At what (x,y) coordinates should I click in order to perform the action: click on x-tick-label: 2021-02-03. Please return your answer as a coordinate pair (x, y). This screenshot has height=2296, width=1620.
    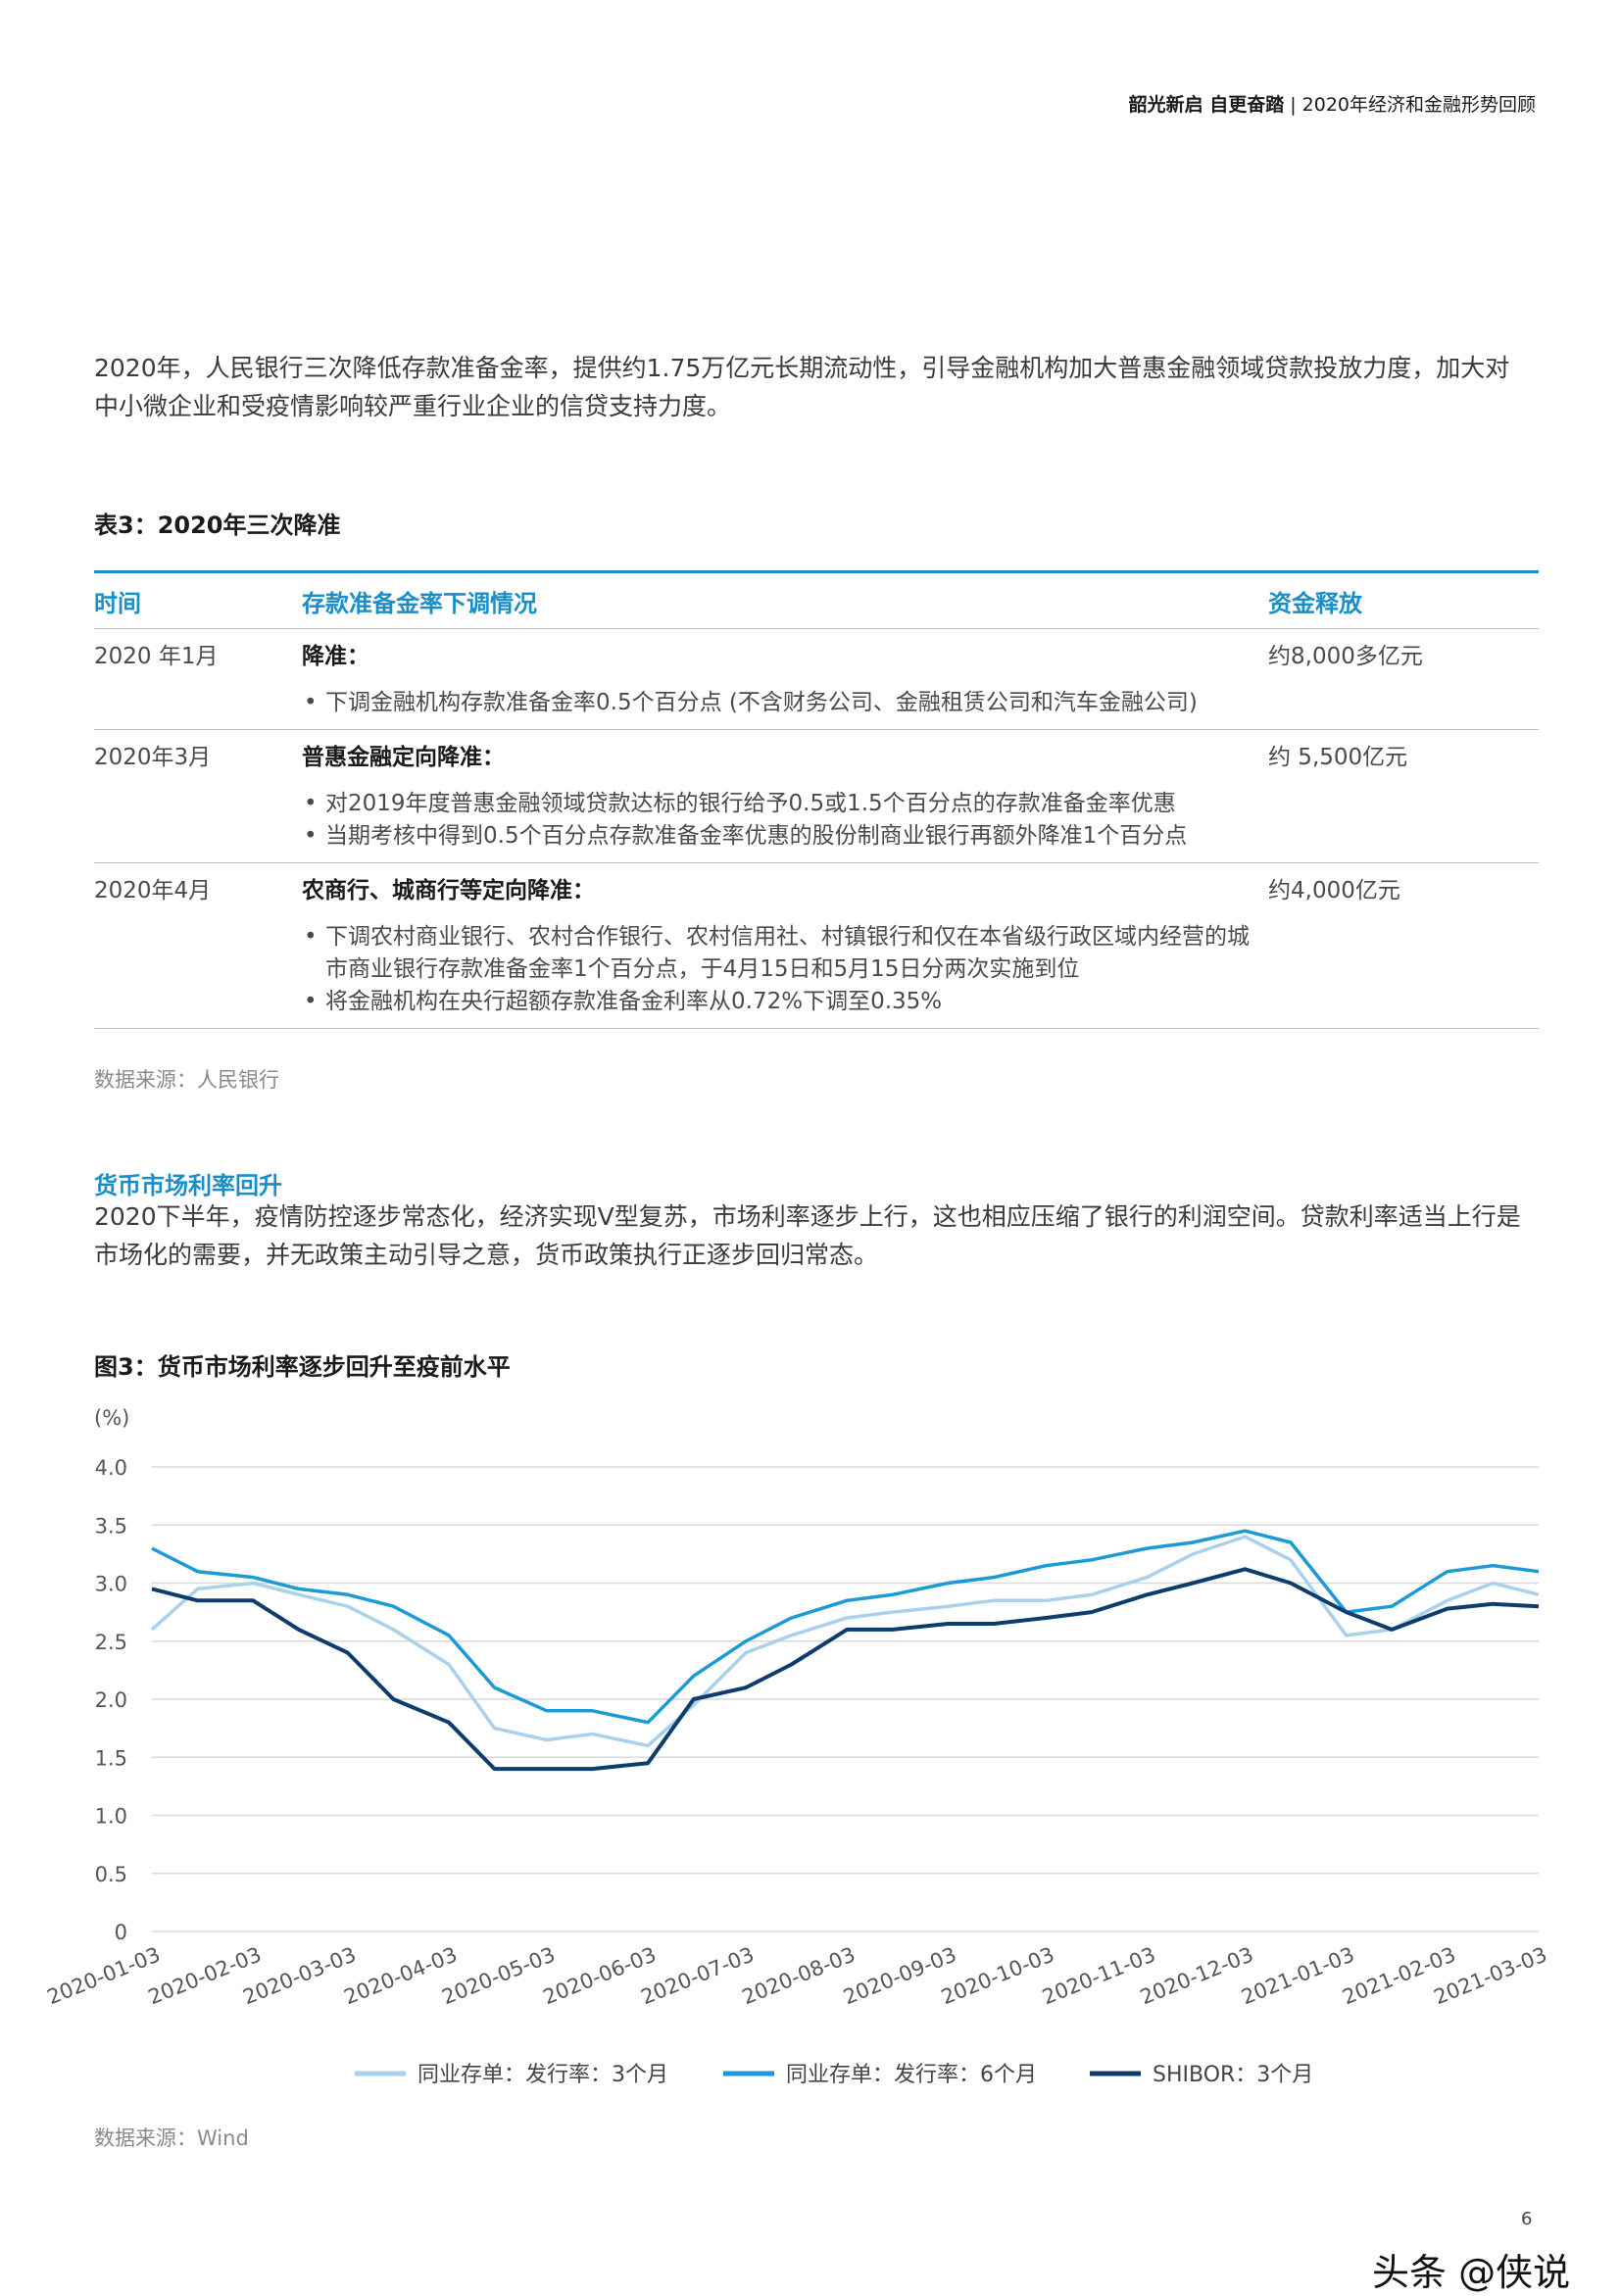
    Looking at the image, I should click on (1398, 1975).